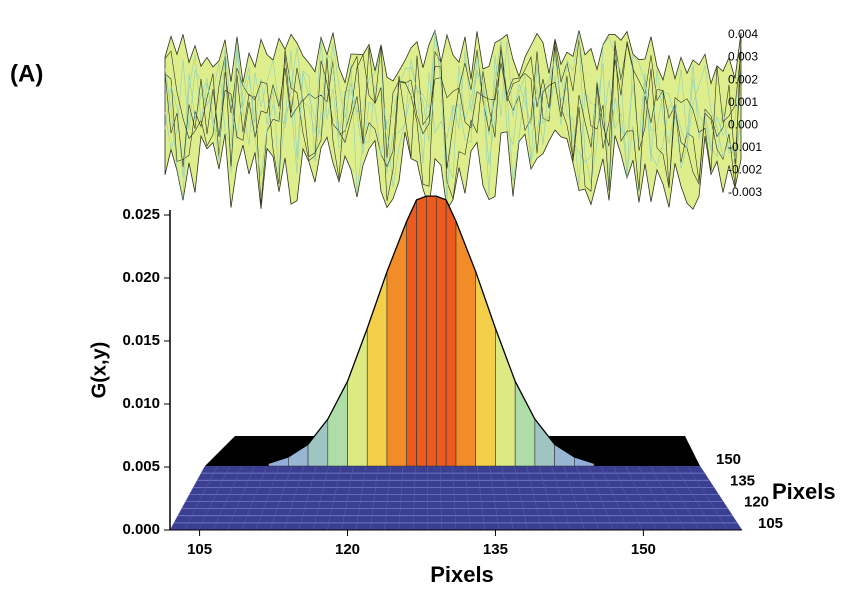 The image size is (861, 592). Describe the element at coordinates (745, 170) in the screenshot. I see `residual-tick-label: -0.002` at that location.